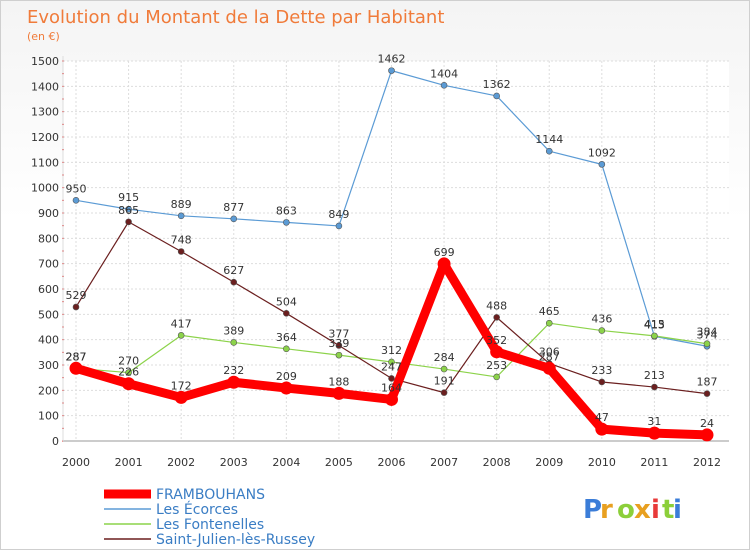  What do you see at coordinates (45, 86) in the screenshot?
I see `y-tick-label: 1400` at bounding box center [45, 86].